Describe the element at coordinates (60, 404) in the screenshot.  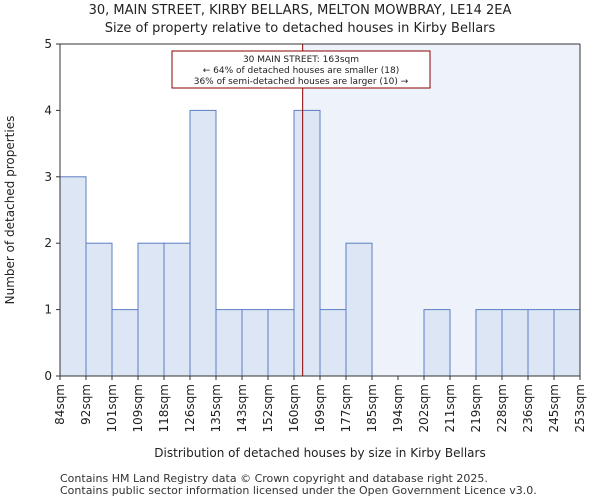
I see `x-tick-label: 84sqm` at that location.